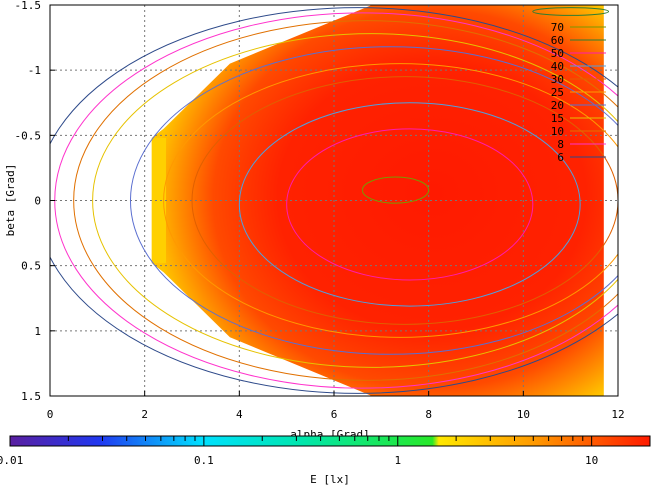  Describe the element at coordinates (144, 414) in the screenshot. I see `x-tick-label: 2` at that location.